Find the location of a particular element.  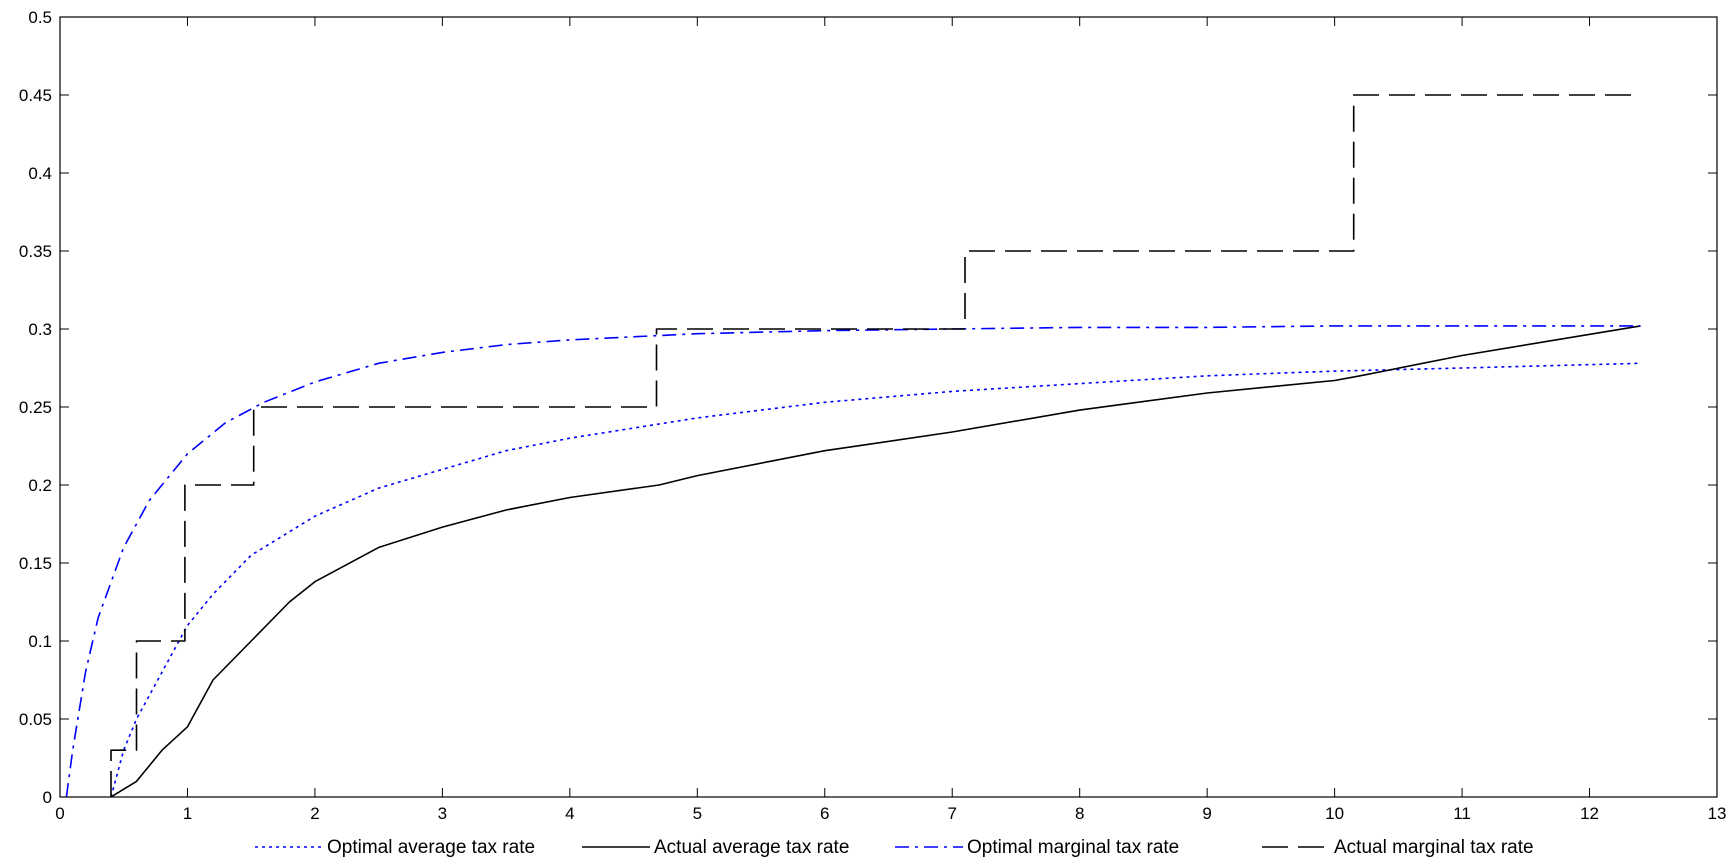

y-tick-label: 0.5 is located at coordinates (40, 17).